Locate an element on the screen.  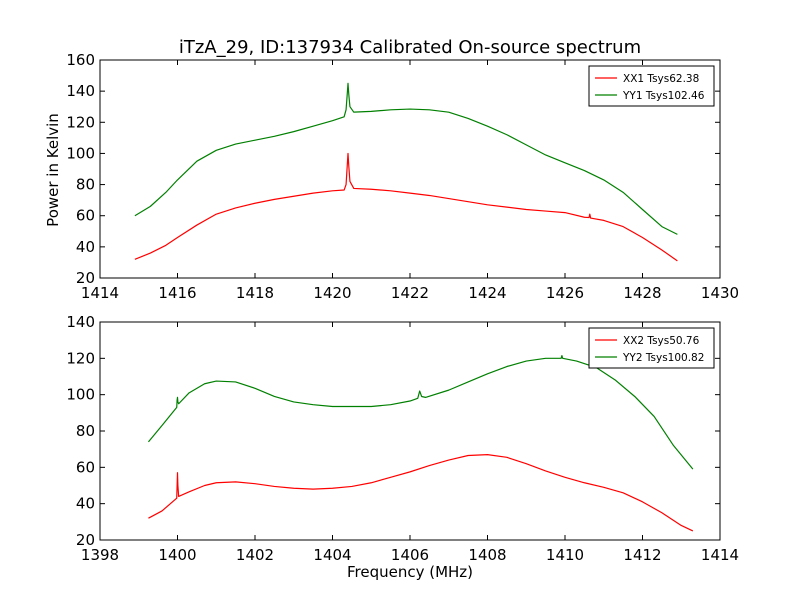
x-tick-label: 1416 is located at coordinates (177, 293).